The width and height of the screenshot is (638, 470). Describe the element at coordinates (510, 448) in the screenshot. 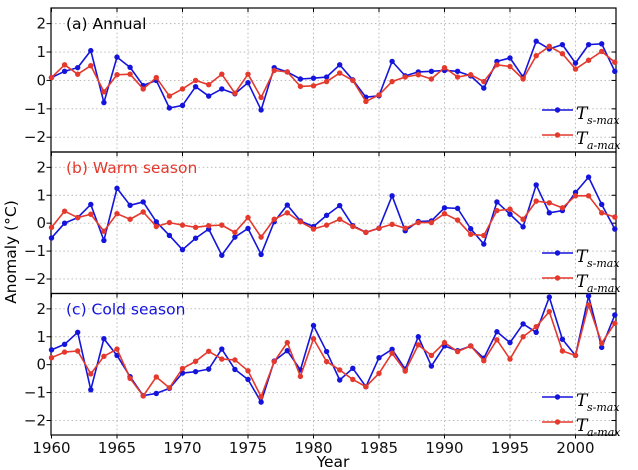

I see `x-tick-label: 1995` at that location.